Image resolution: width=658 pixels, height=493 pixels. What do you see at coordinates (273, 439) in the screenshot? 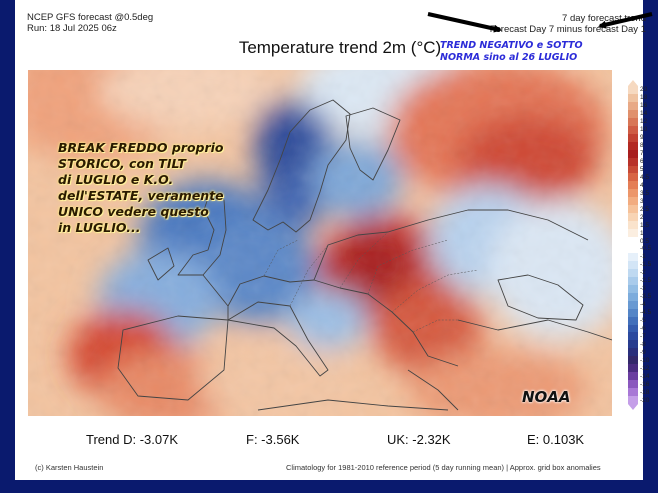
I see `france-stat: F: -3.56K` at bounding box center [273, 439].